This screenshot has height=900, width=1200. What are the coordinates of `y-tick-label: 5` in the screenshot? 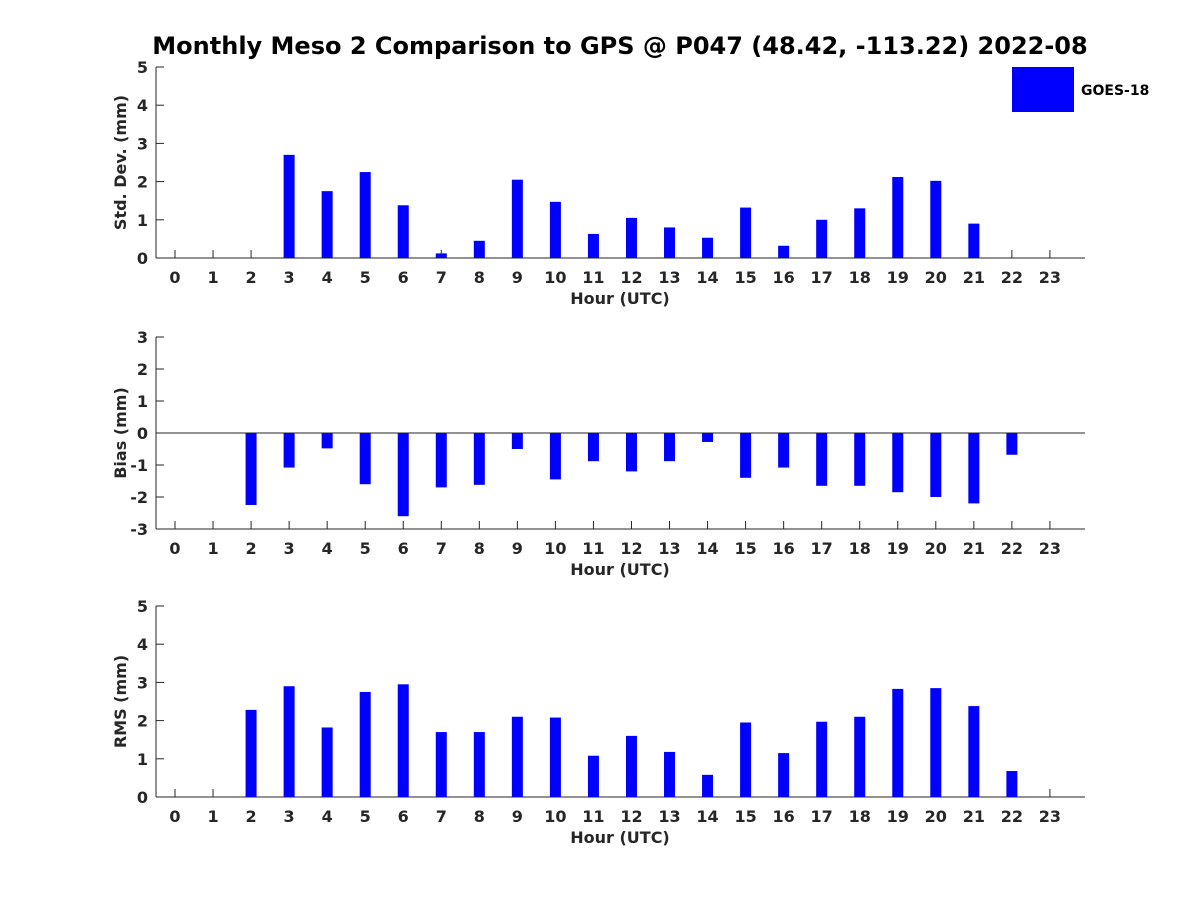 It's located at (142, 606).